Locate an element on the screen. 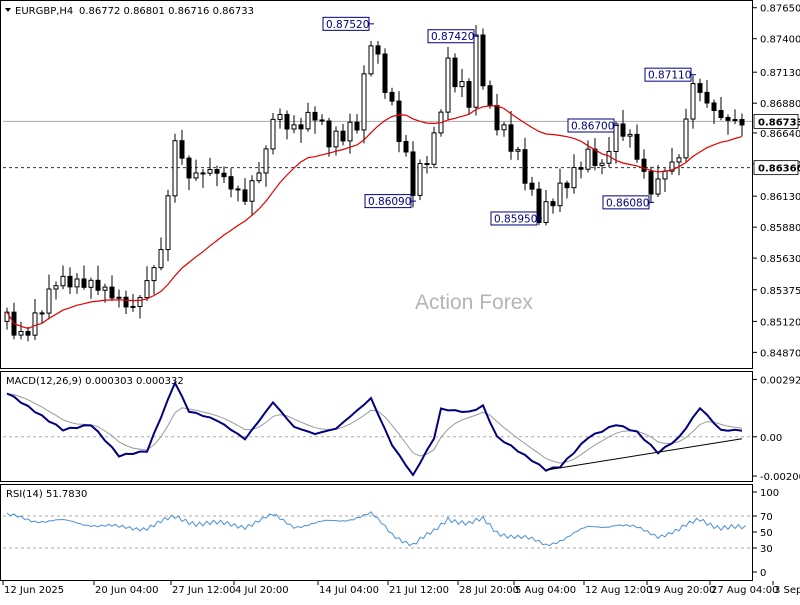 Image resolution: width=800 pixels, height=605 pixels. svg-text: 0.86090 is located at coordinates (389, 202).